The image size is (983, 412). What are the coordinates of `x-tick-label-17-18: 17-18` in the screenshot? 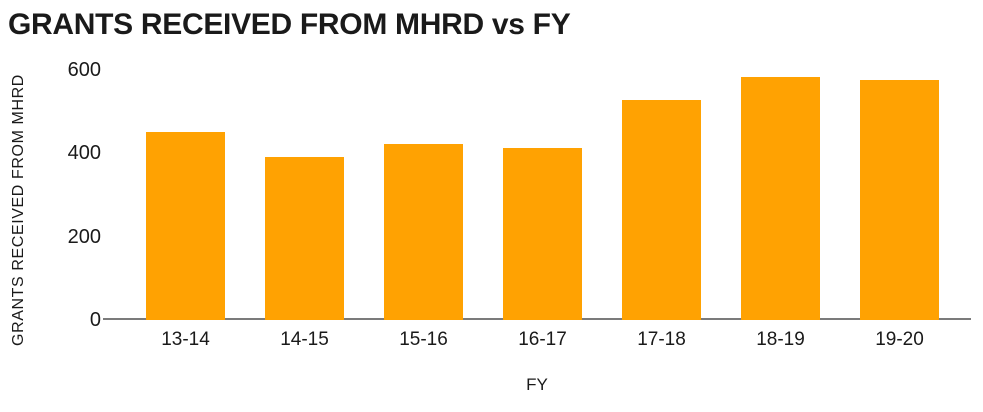 It's located at (661, 339).